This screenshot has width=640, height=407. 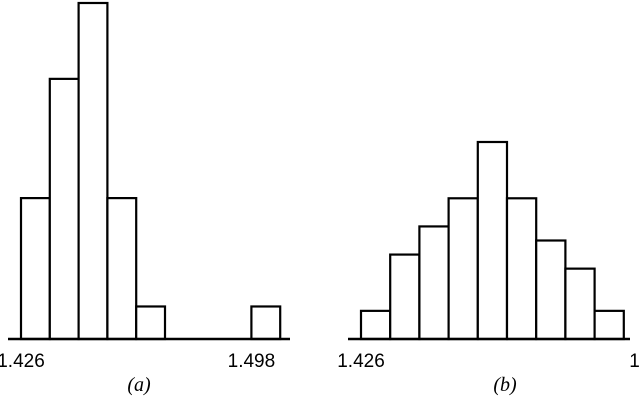 What do you see at coordinates (634, 361) in the screenshot?
I see `panel-b-tick-label-end: 1.462` at bounding box center [634, 361].